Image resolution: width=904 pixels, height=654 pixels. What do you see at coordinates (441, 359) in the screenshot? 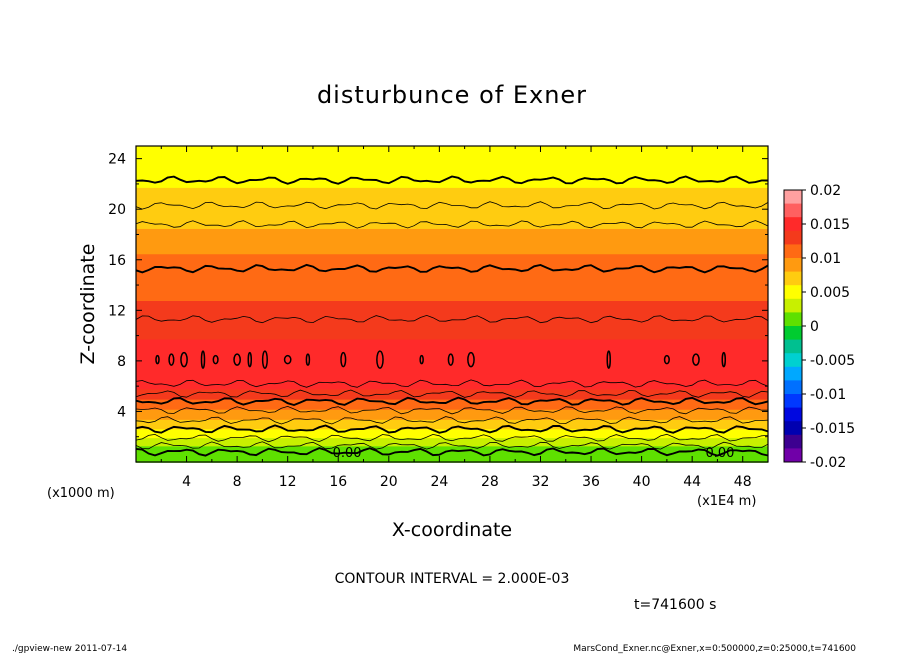
I see `convection-cells` at bounding box center [441, 359].